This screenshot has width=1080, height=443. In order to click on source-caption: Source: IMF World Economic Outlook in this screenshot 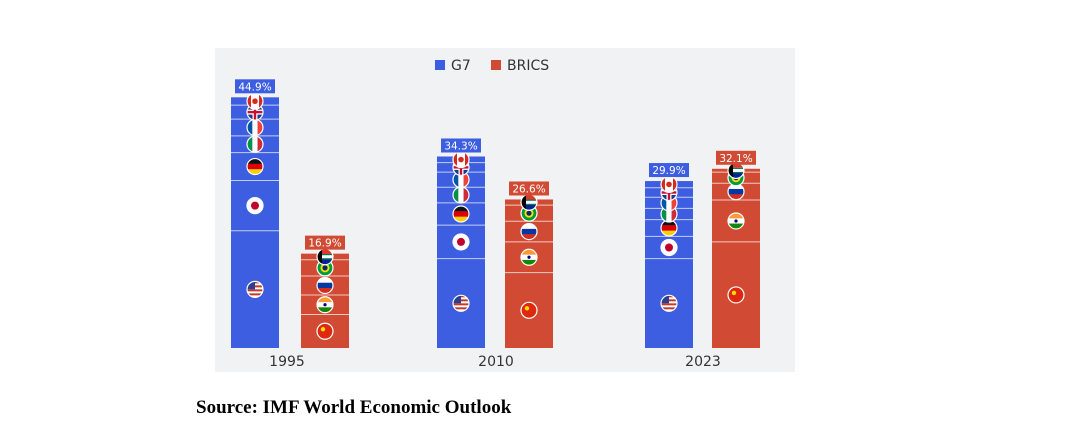, I will do `click(354, 407)`.